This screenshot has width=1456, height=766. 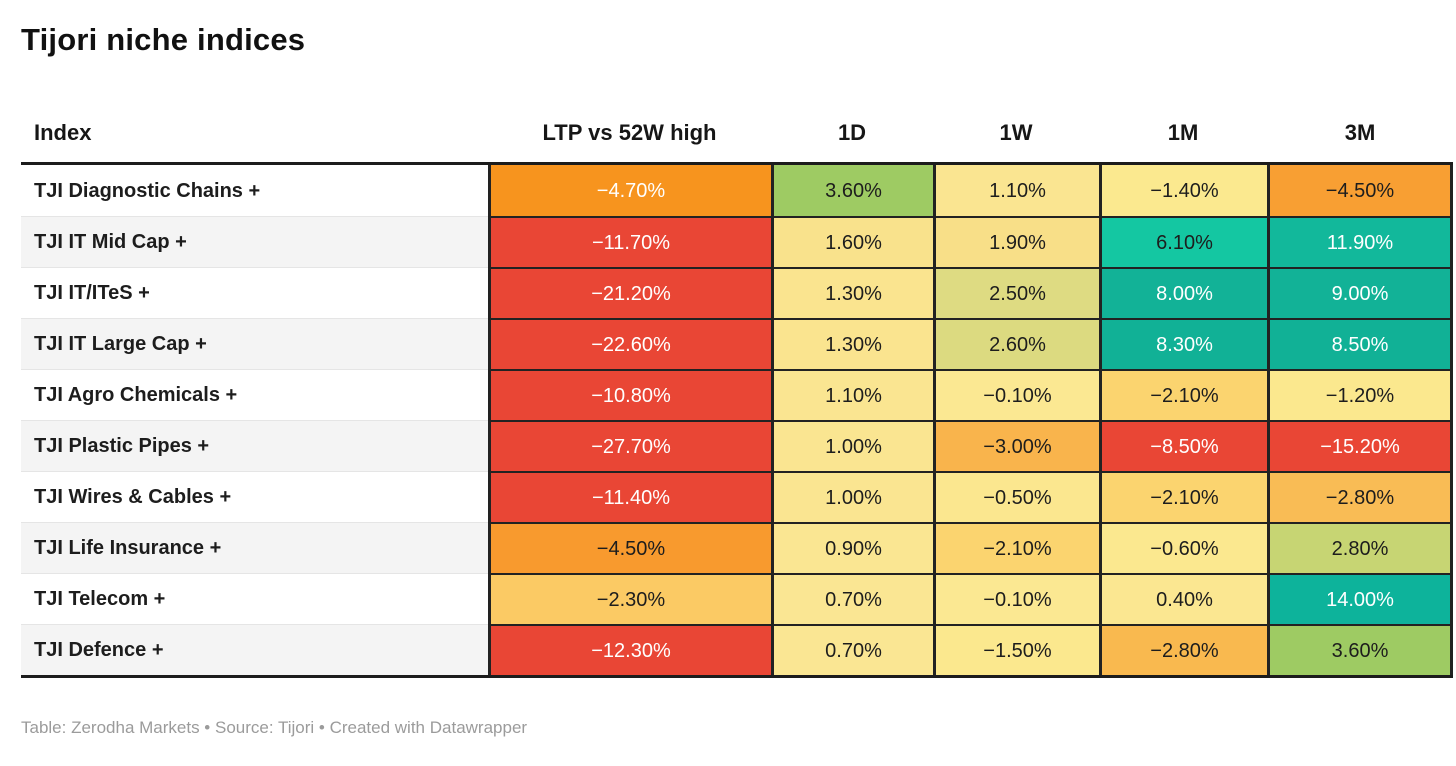 What do you see at coordinates (1183, 343) in the screenshot?
I see `value-cell-1m: 8.30%` at bounding box center [1183, 343].